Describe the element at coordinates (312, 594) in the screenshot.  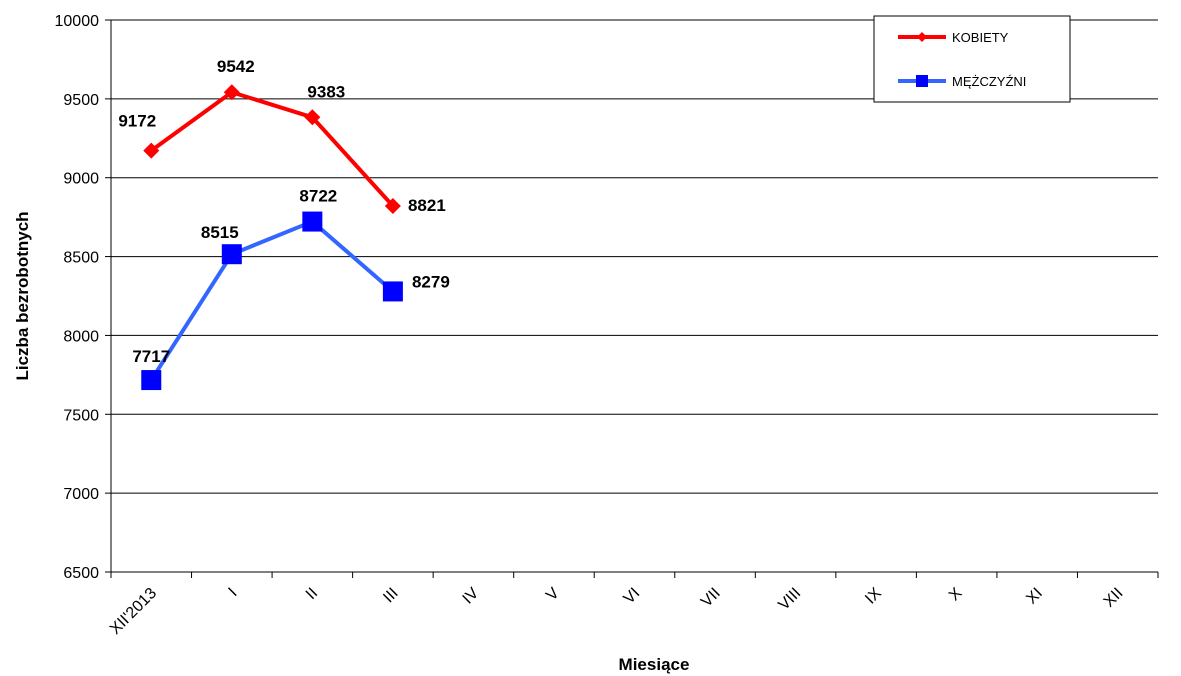
I see `x-tick-label: II` at that location.